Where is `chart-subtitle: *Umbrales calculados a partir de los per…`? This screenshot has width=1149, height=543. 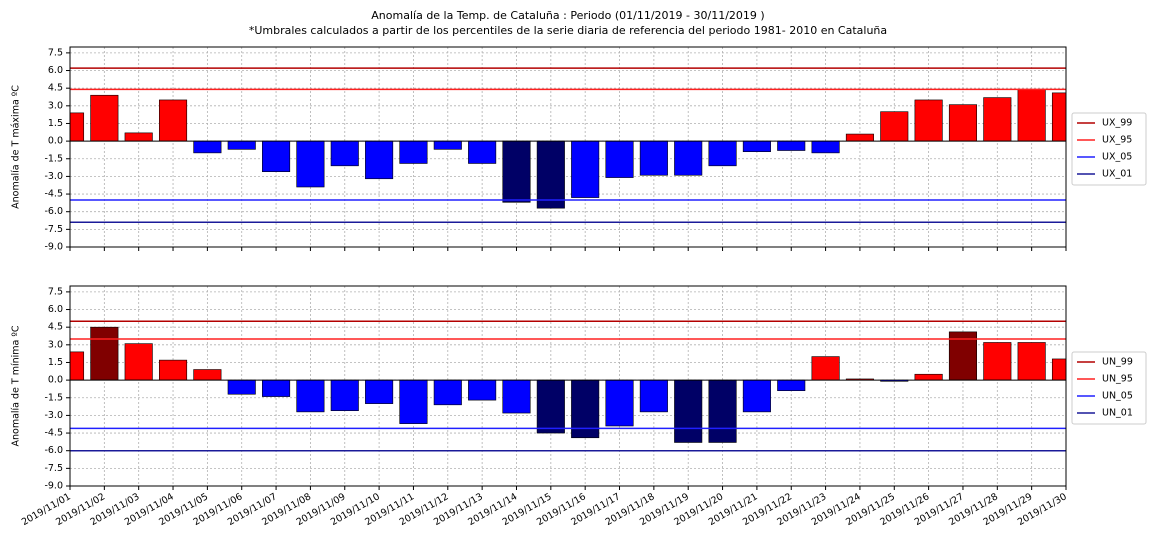 chart-subtitle: *Umbrales calculados a partir de los per… is located at coordinates (568, 30).